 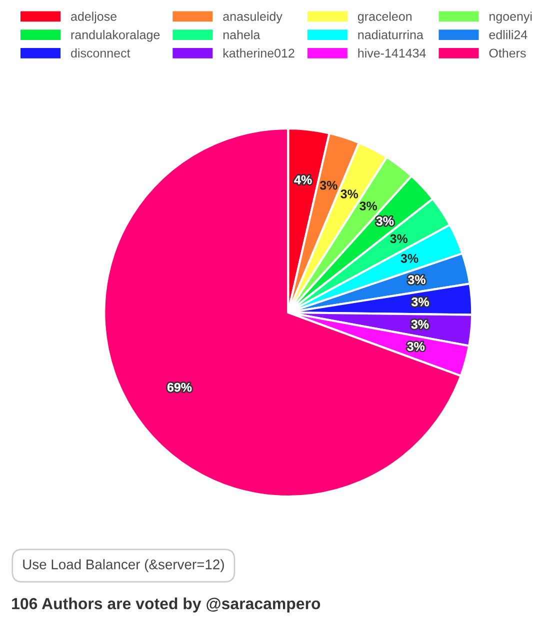 What do you see at coordinates (241, 35) in the screenshot?
I see `legend-label: nahela` at bounding box center [241, 35].